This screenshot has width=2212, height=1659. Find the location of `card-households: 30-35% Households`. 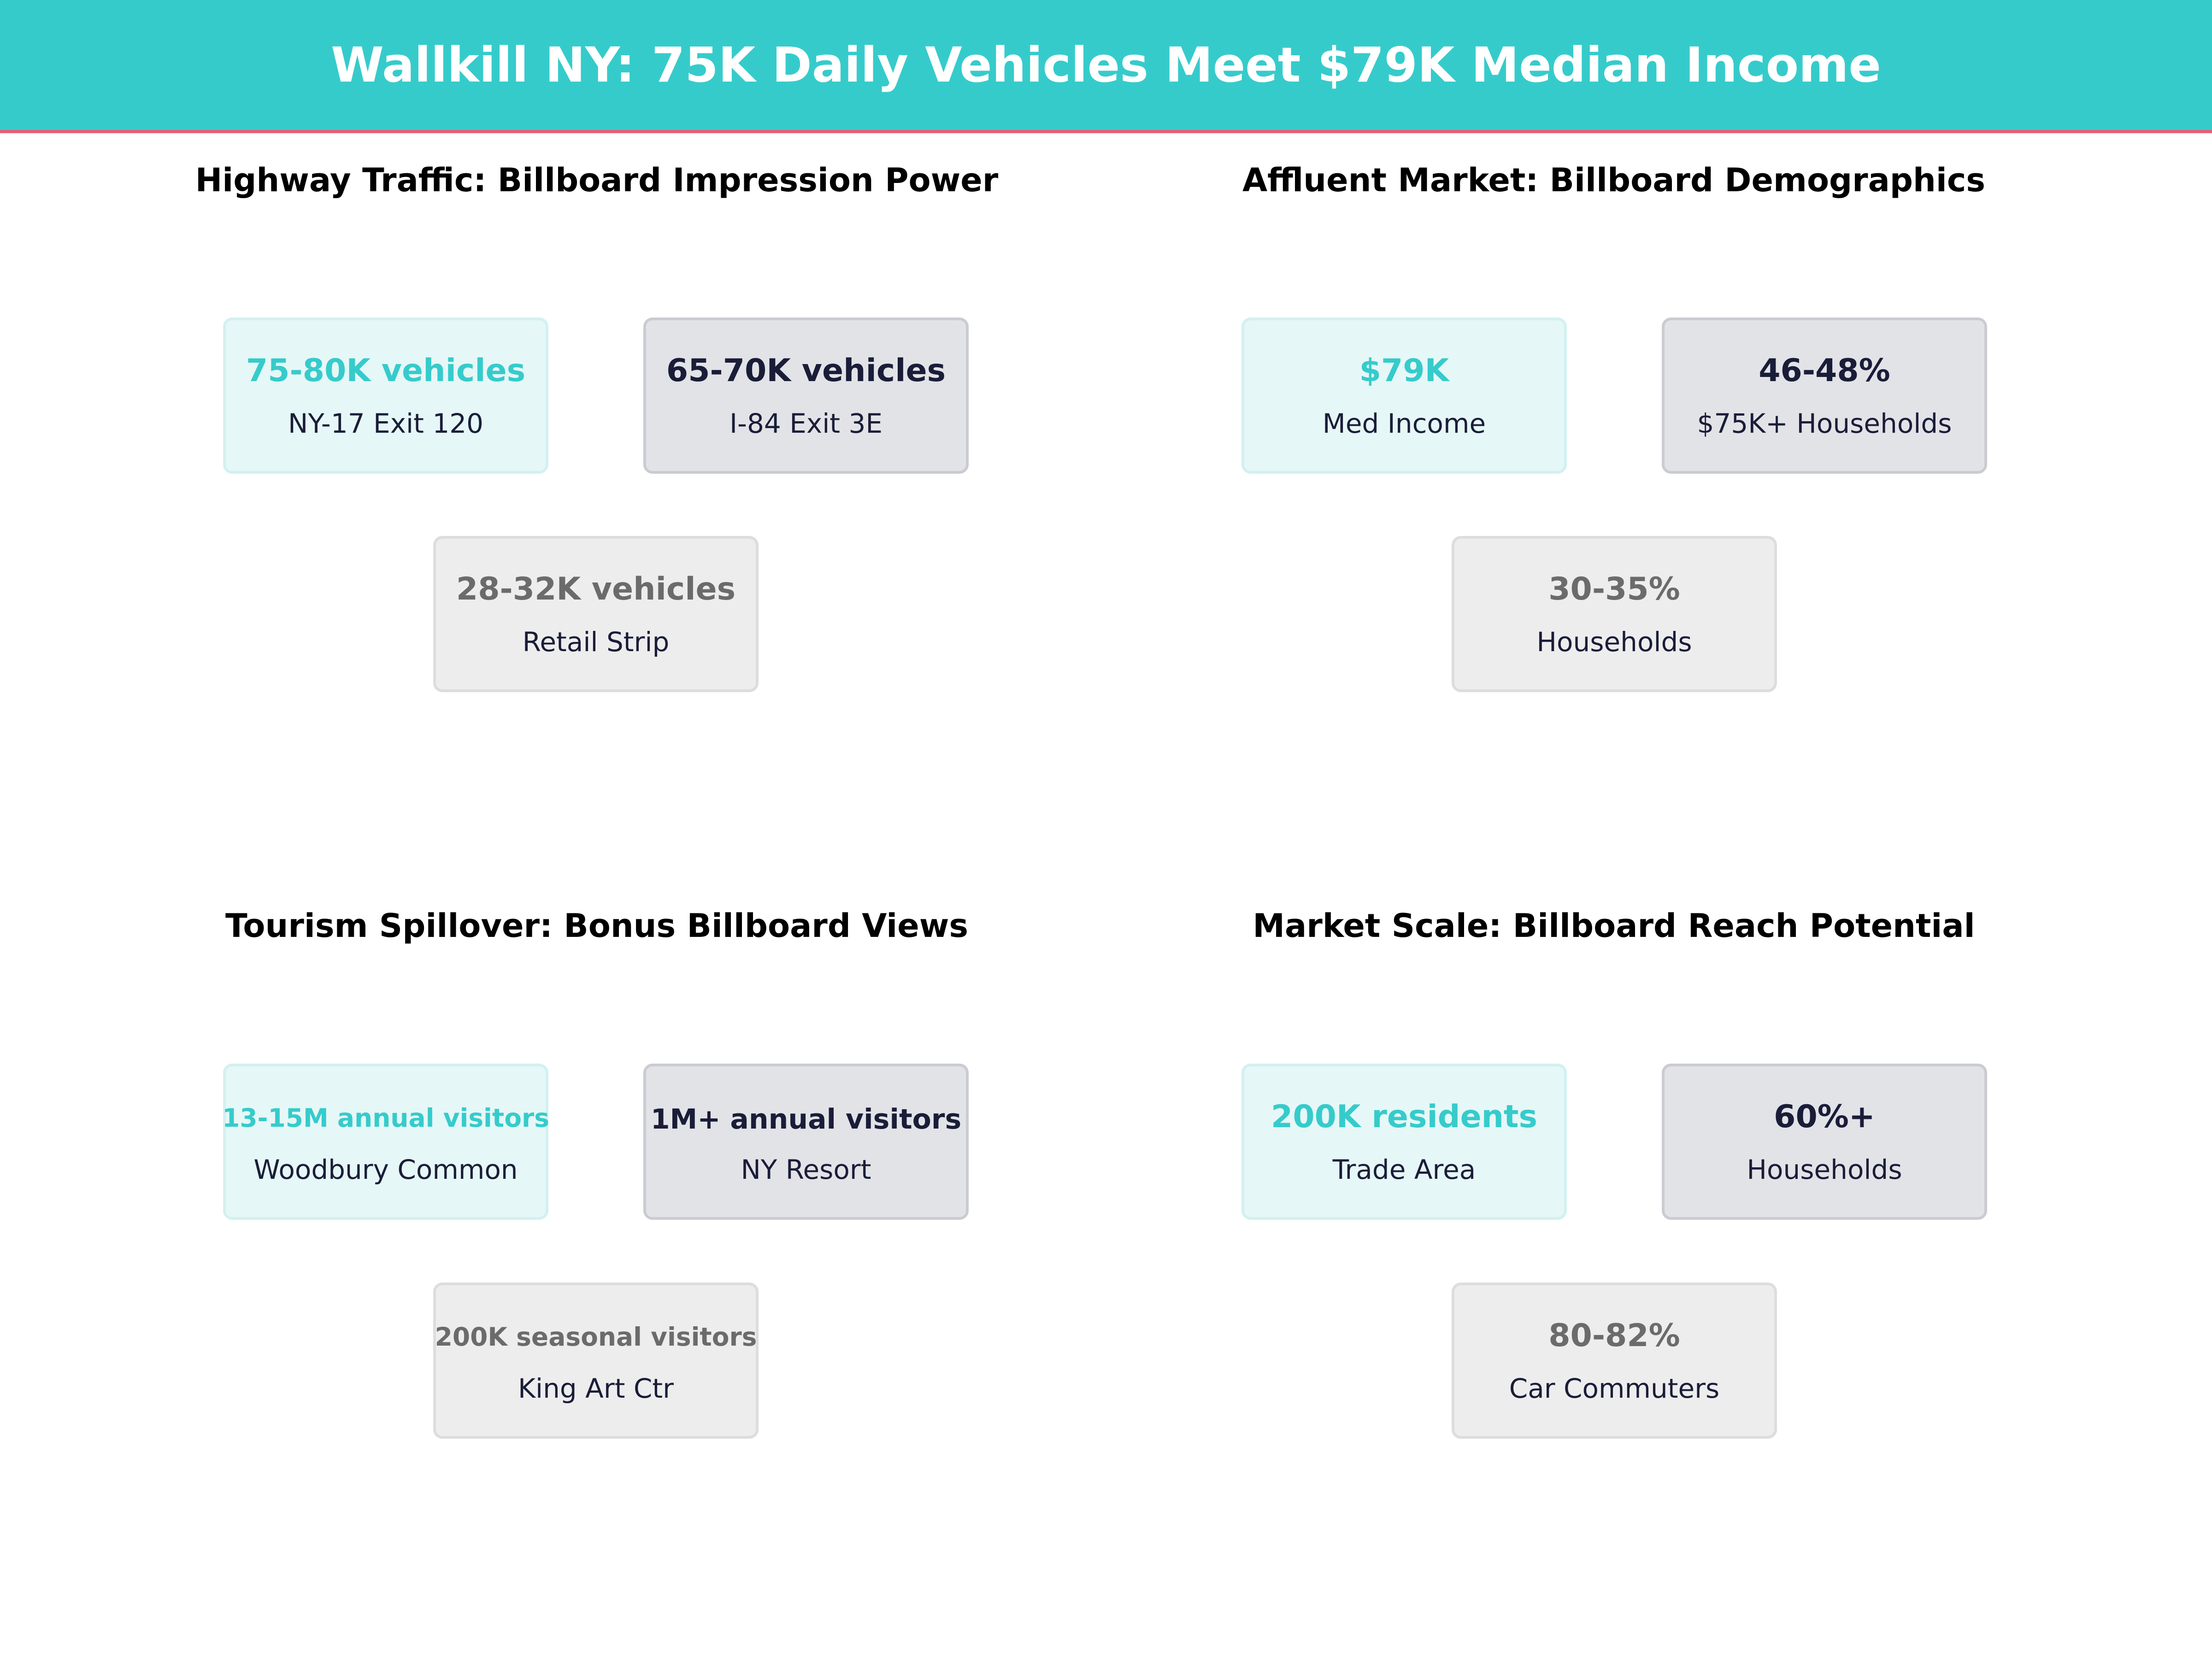

card-households: 30-35% Households is located at coordinates (1614, 614).